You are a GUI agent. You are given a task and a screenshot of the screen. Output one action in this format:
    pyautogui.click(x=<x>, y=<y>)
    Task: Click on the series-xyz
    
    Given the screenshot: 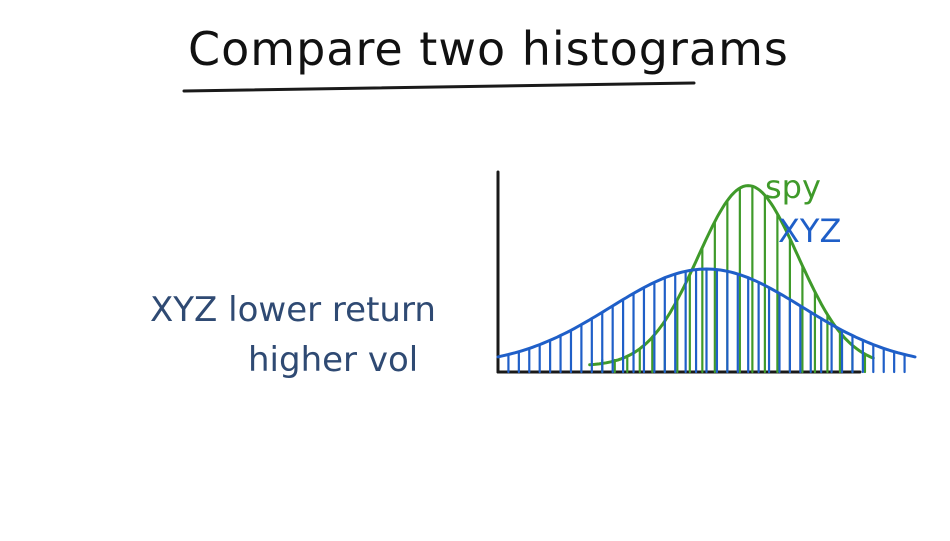 What is the action you would take?
    pyautogui.click(x=706, y=320)
    